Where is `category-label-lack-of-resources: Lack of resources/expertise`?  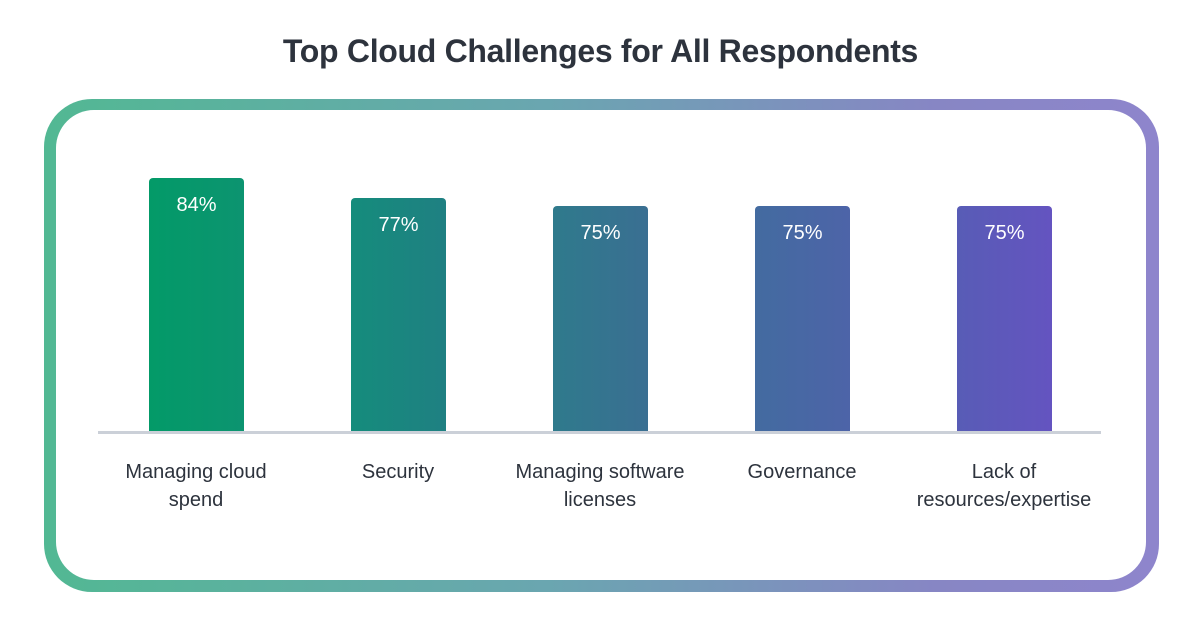 category-label-lack-of-resources: Lack of resources/expertise is located at coordinates (1004, 486).